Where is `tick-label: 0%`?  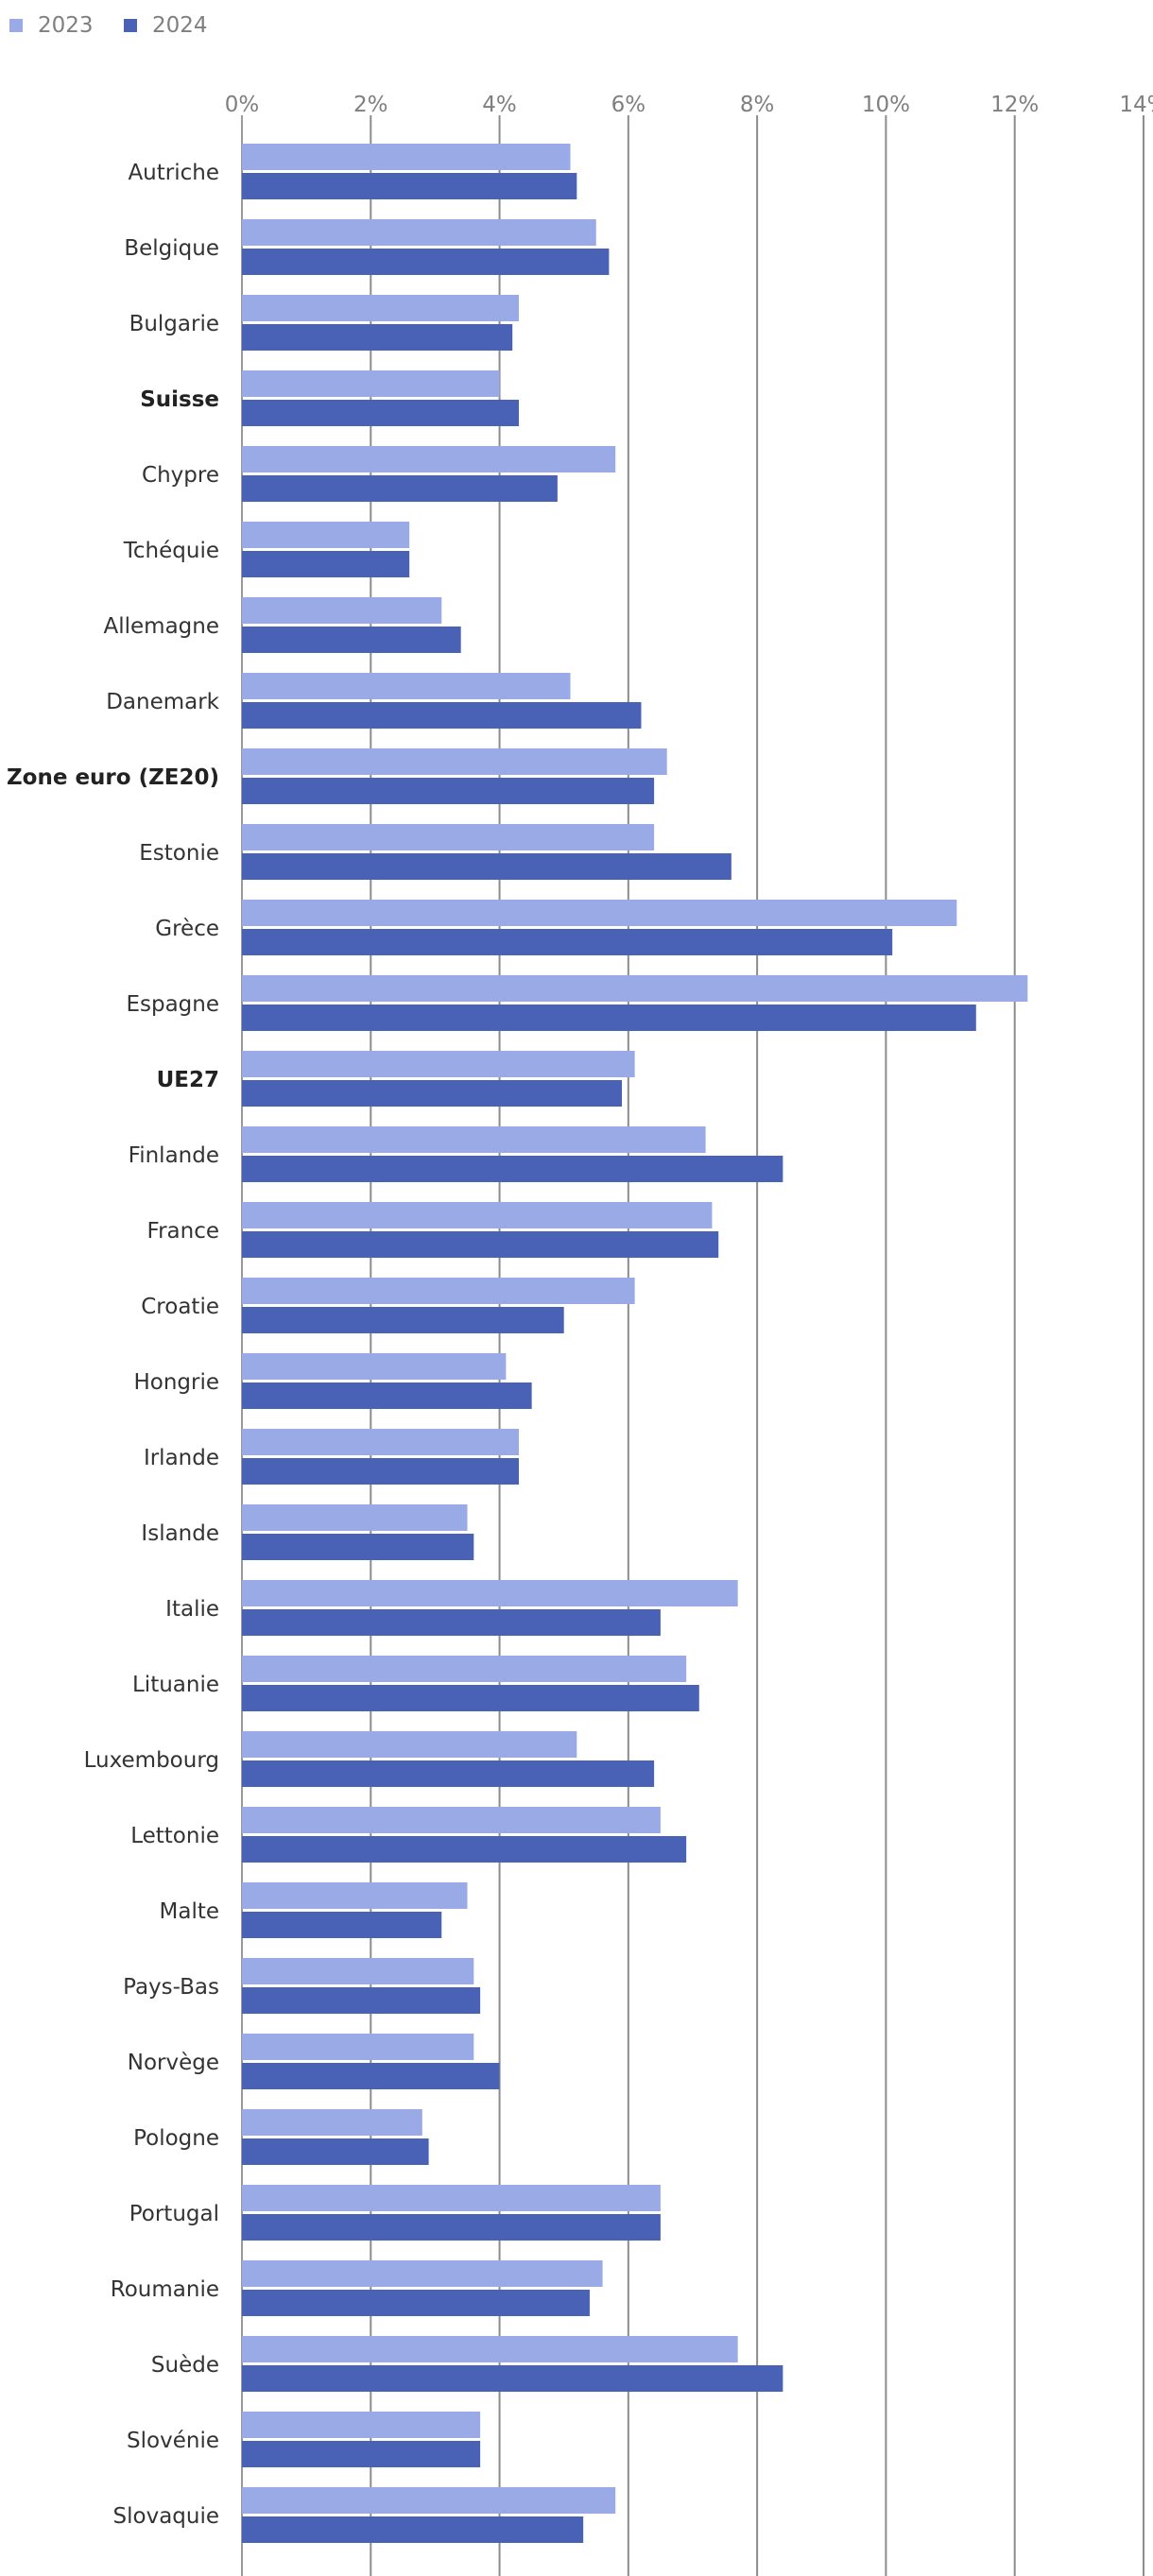 tick-label: 0% is located at coordinates (242, 105).